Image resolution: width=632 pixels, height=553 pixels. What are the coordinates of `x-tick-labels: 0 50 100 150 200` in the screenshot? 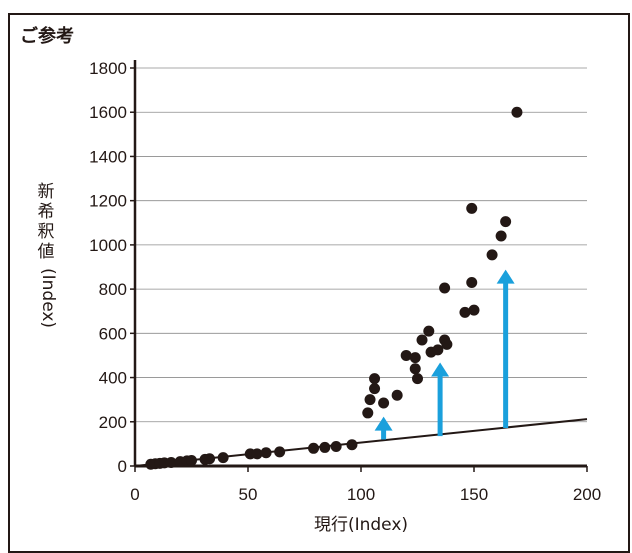 It's located at (365, 485).